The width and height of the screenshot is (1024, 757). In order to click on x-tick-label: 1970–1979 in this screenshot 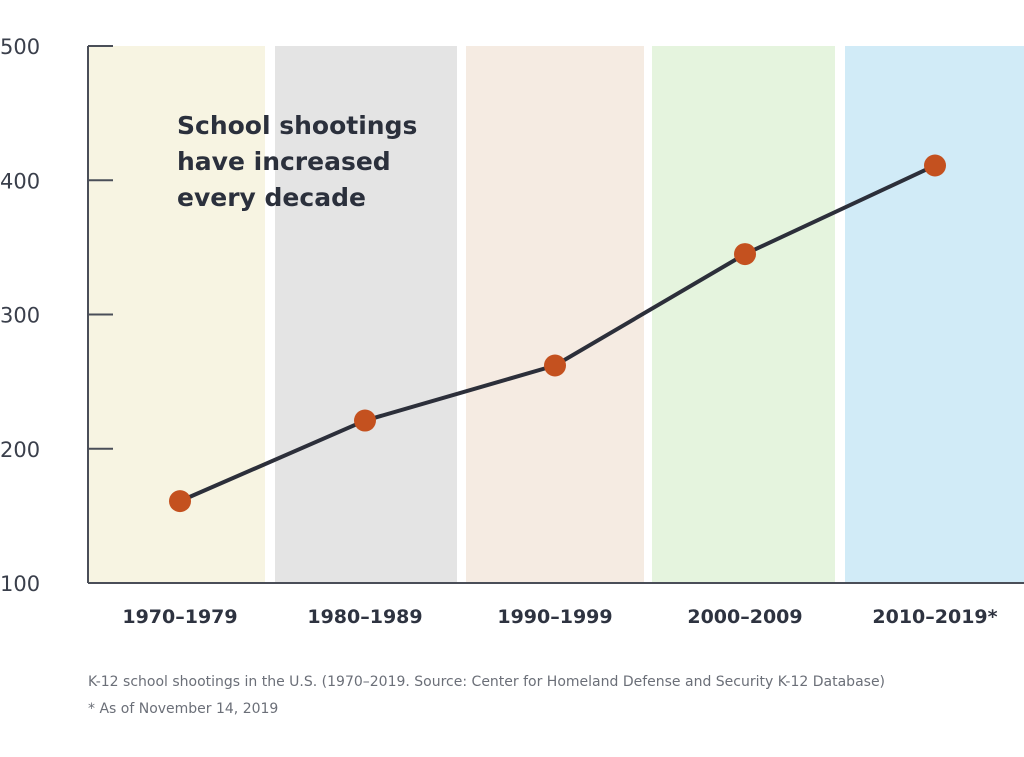, I will do `click(179, 617)`.